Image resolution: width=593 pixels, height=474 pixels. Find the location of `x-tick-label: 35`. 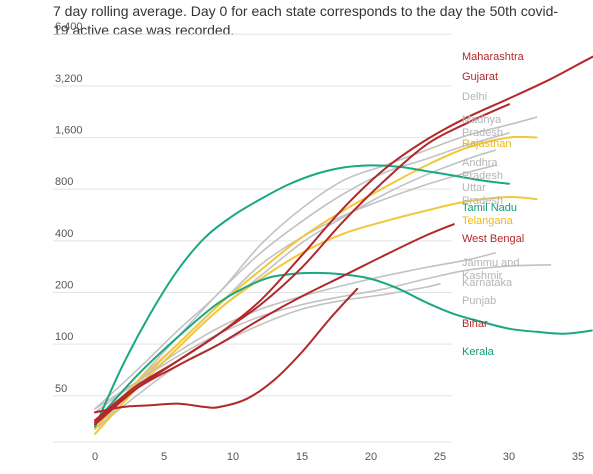

x-tick-label: 35 is located at coordinates (578, 457).